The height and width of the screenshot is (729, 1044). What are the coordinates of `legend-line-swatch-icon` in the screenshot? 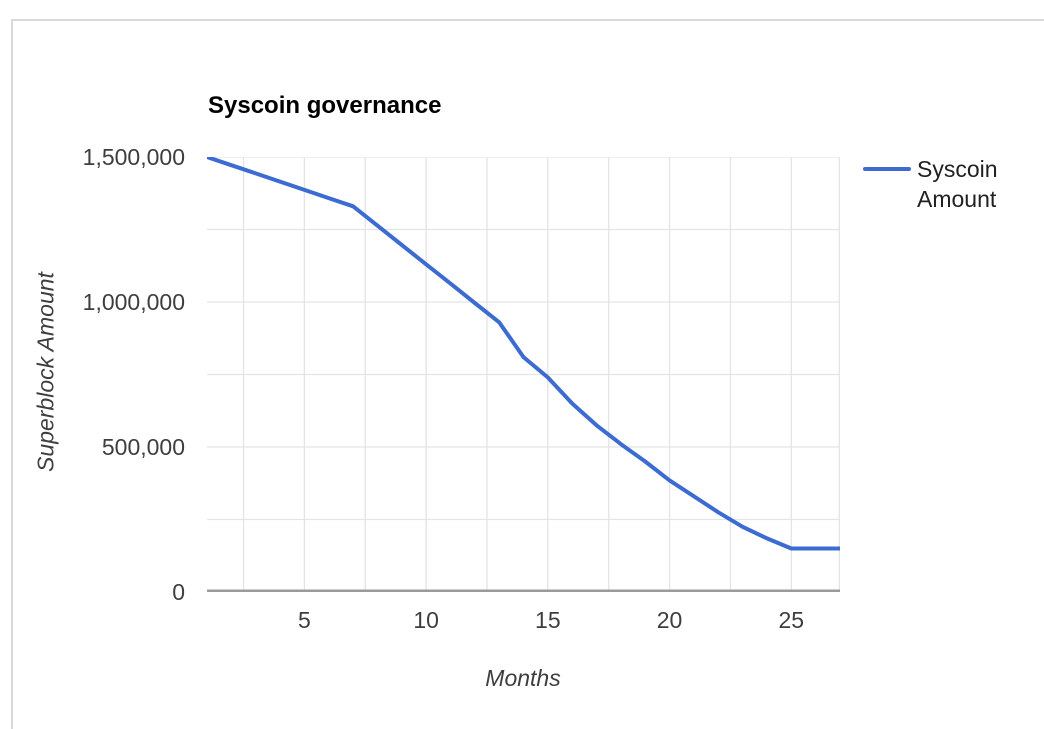 It's located at (887, 169).